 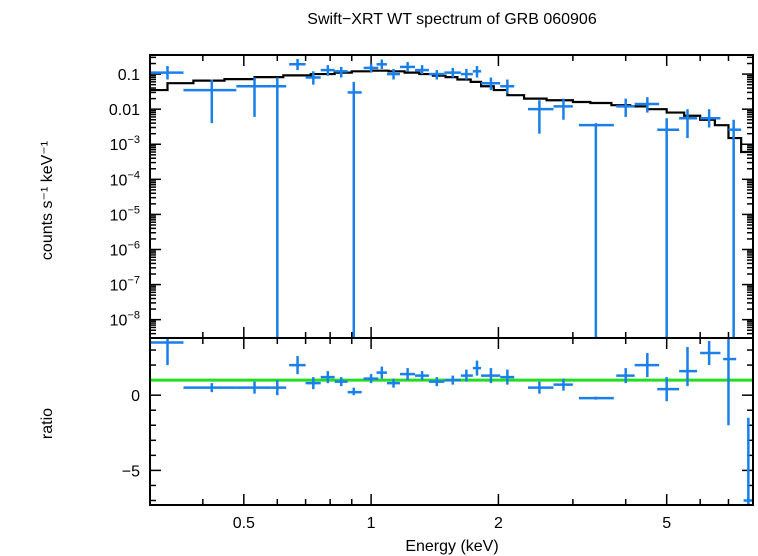 What do you see at coordinates (371, 523) in the screenshot?
I see `x-tick-label: 1` at bounding box center [371, 523].